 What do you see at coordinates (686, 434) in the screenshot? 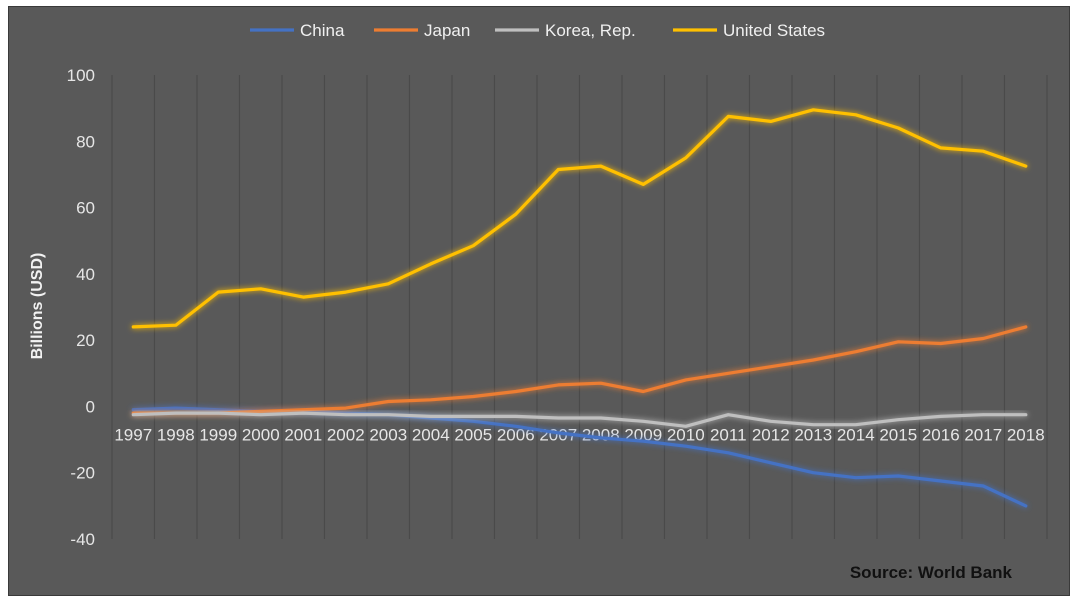
I see `x-tick-label: 2010` at bounding box center [686, 434].